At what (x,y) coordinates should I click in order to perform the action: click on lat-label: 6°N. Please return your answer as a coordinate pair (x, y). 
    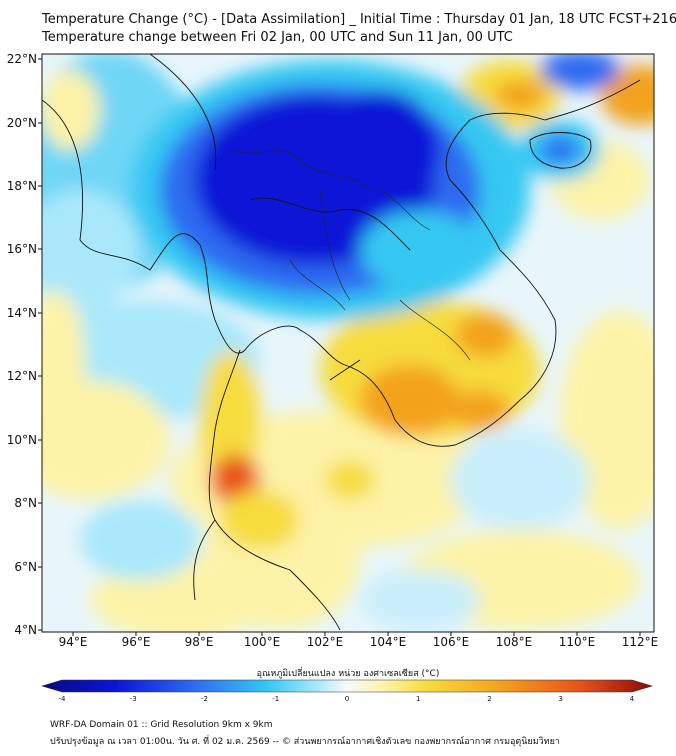
    Looking at the image, I should click on (25, 567).